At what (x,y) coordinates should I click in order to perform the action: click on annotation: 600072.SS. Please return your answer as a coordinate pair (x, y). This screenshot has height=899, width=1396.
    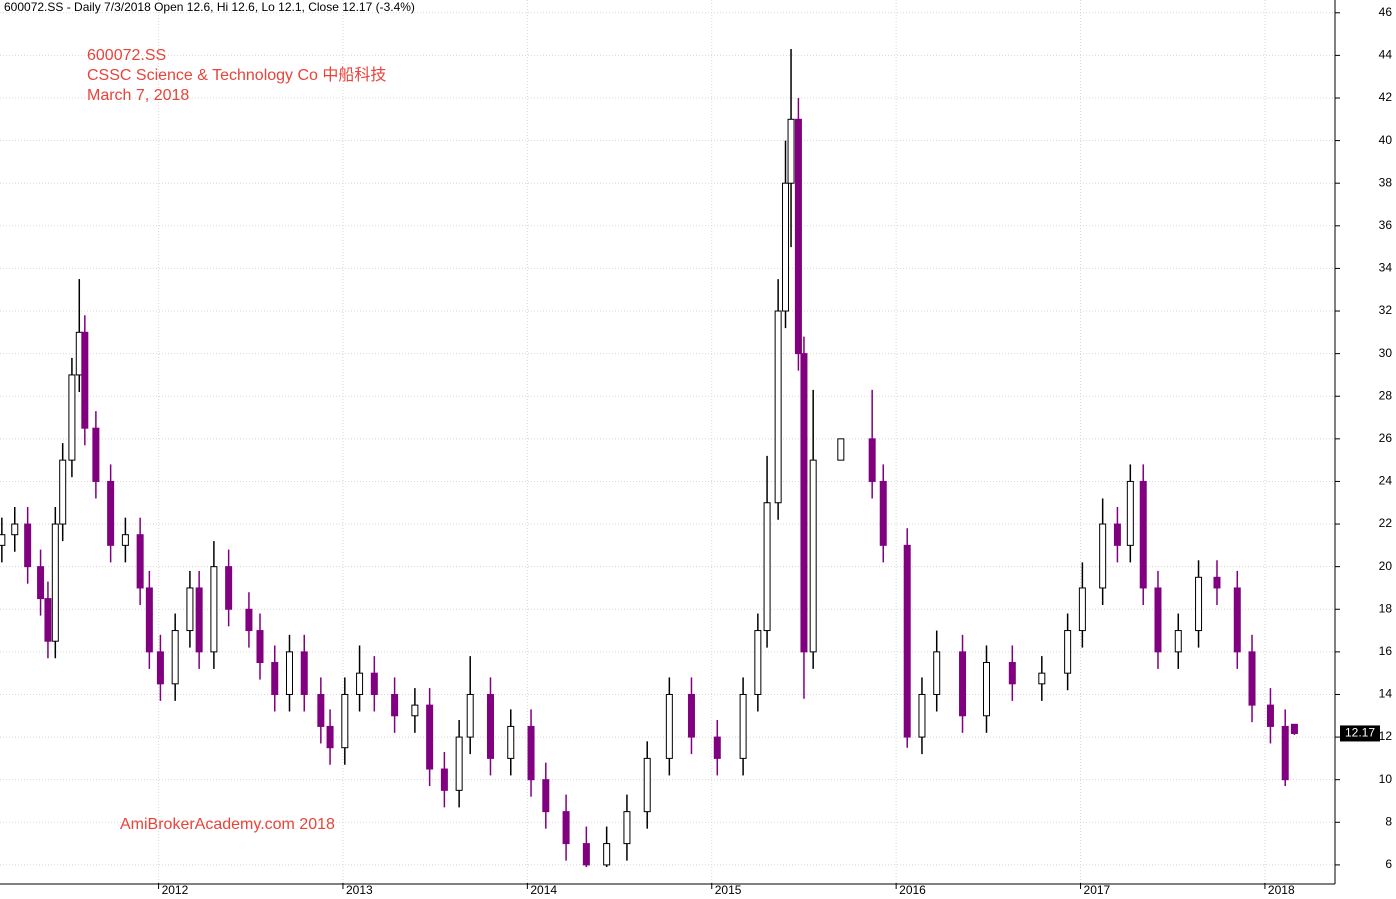
    Looking at the image, I should click on (126, 55).